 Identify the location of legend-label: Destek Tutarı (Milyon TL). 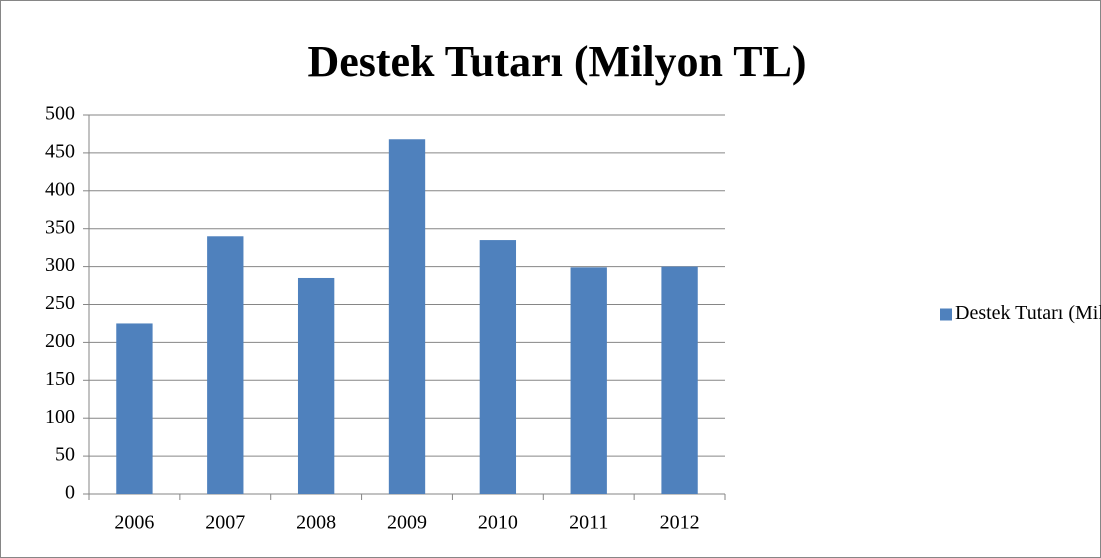
(1028, 313).